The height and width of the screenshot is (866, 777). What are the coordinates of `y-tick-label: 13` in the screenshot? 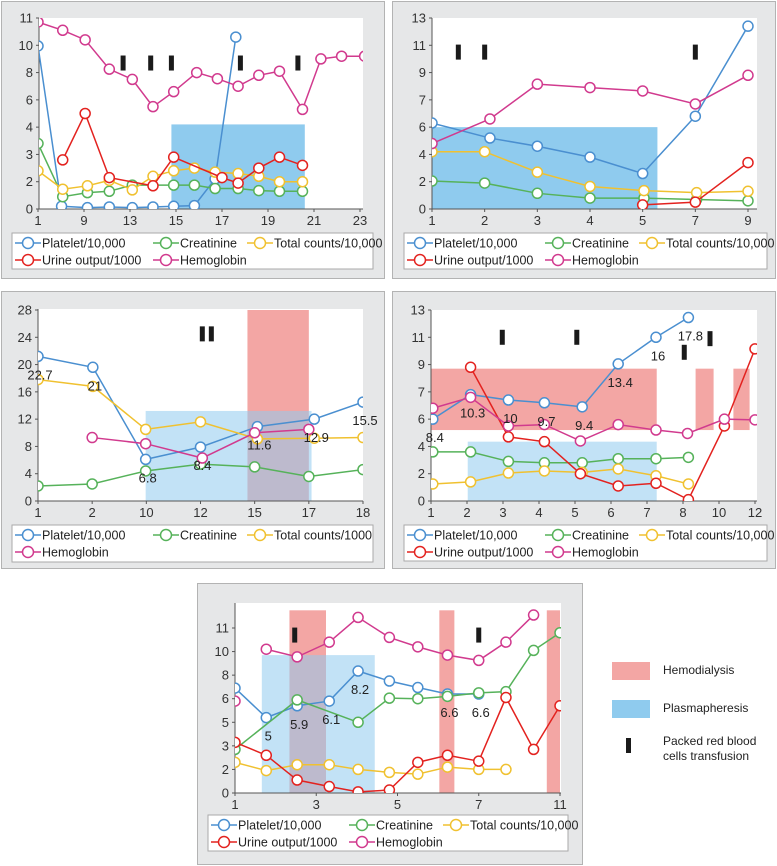 It's located at (418, 310).